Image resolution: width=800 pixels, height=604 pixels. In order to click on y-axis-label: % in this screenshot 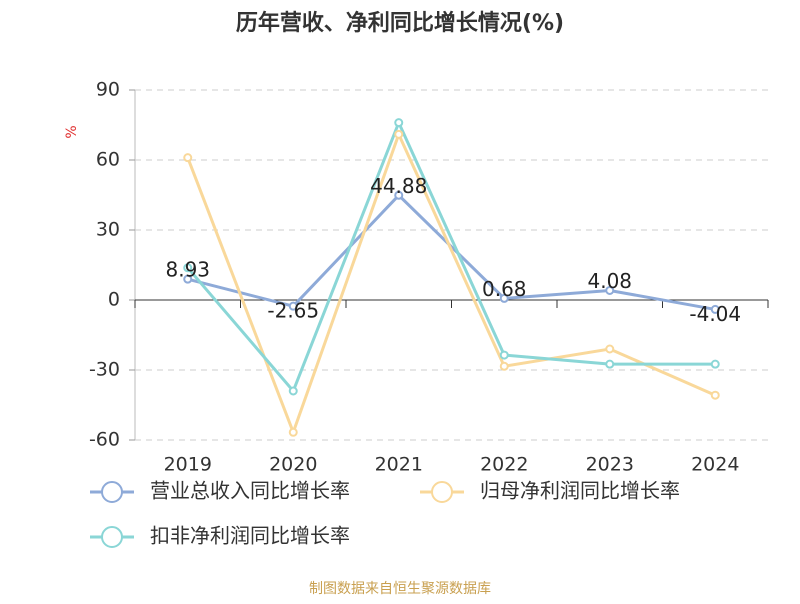, I will do `click(72, 131)`.